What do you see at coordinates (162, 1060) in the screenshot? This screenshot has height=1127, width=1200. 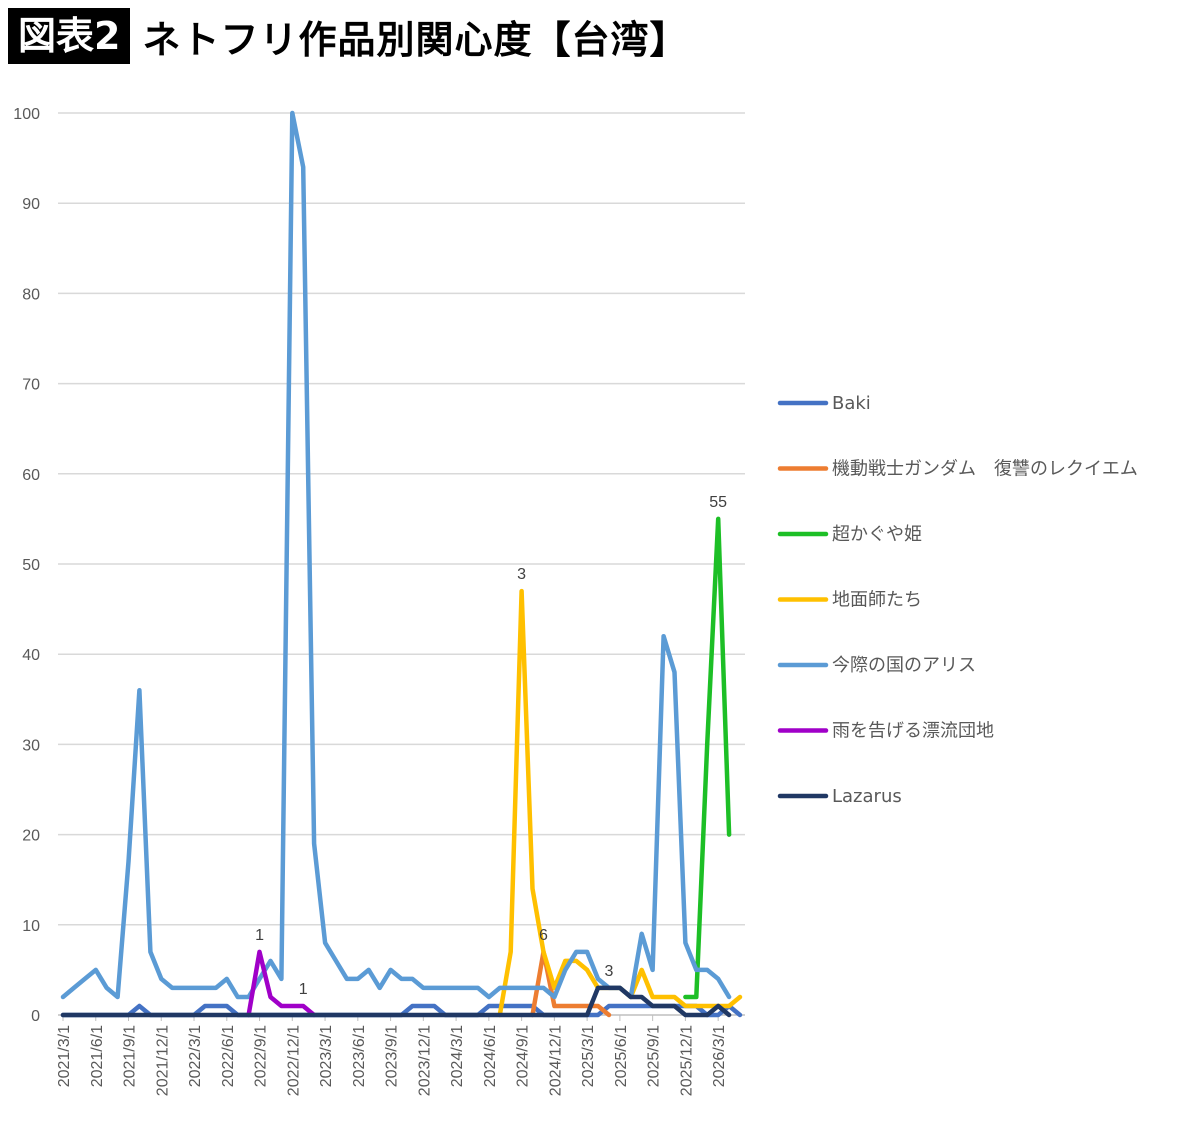 I see `x-tick-label: 2021/12/1` at bounding box center [162, 1060].